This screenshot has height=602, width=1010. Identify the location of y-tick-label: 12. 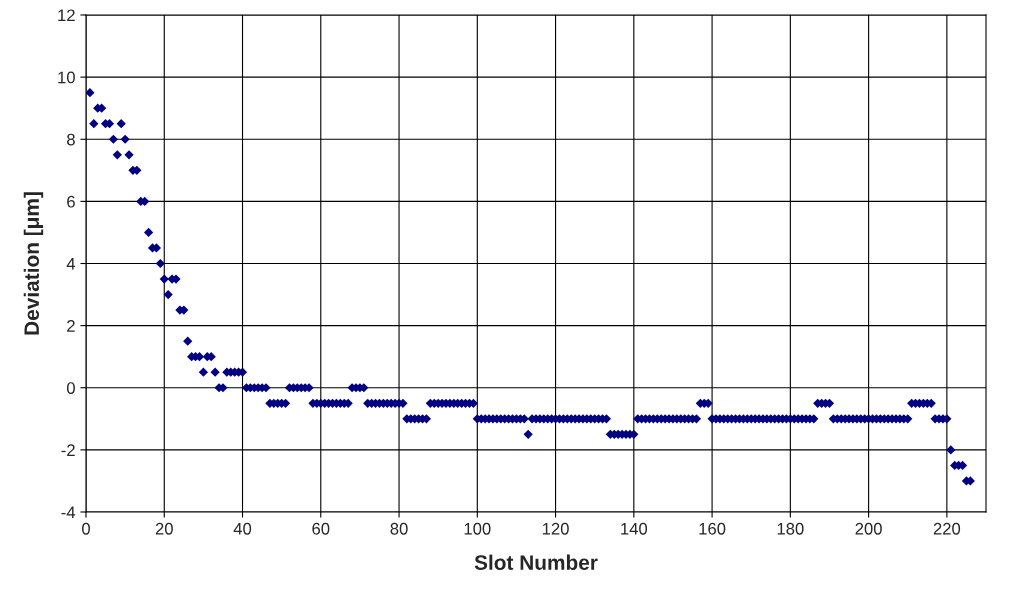
(66, 15).